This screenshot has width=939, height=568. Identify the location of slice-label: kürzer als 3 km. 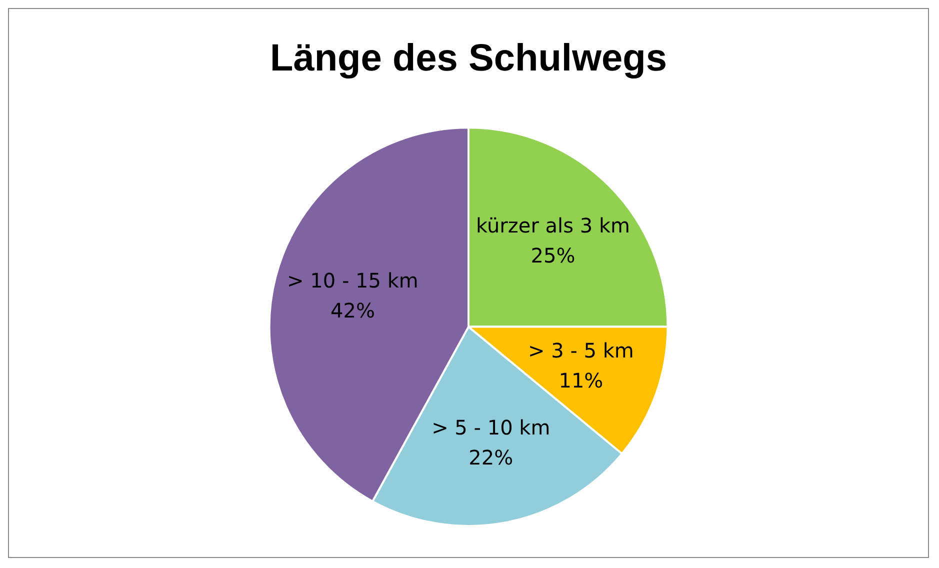
(553, 225).